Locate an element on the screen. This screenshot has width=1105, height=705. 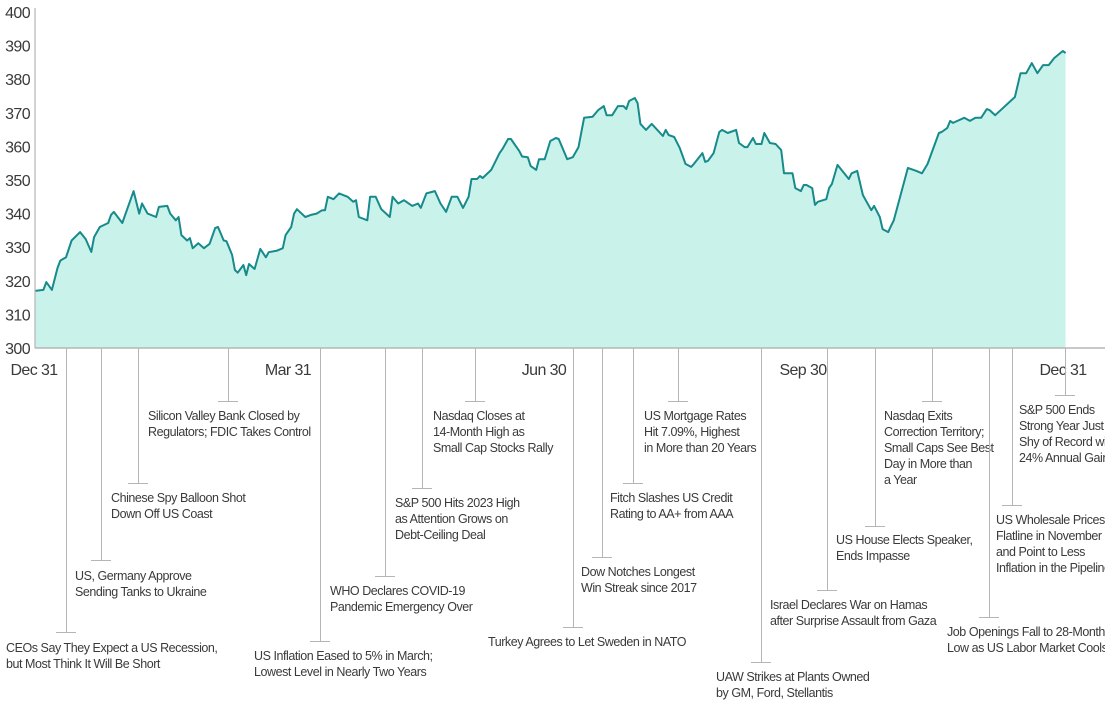
annotation-text-line: Turkey Agrees to Let Sweden in NATO is located at coordinates (587, 642).